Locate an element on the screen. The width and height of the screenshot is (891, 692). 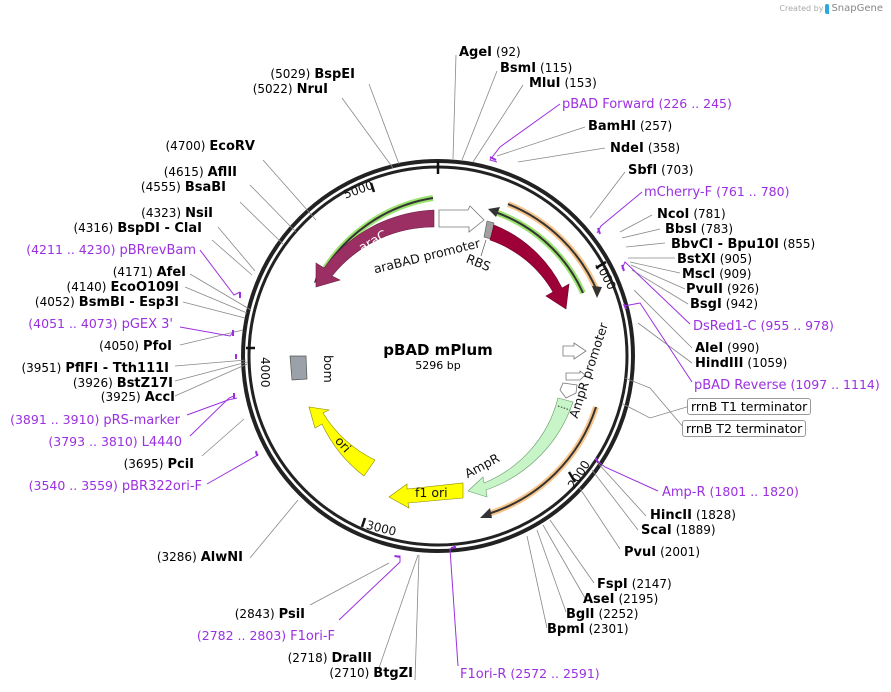
primer-label-amp-r: Amp-R (1801 .. 1820) is located at coordinates (730, 492).